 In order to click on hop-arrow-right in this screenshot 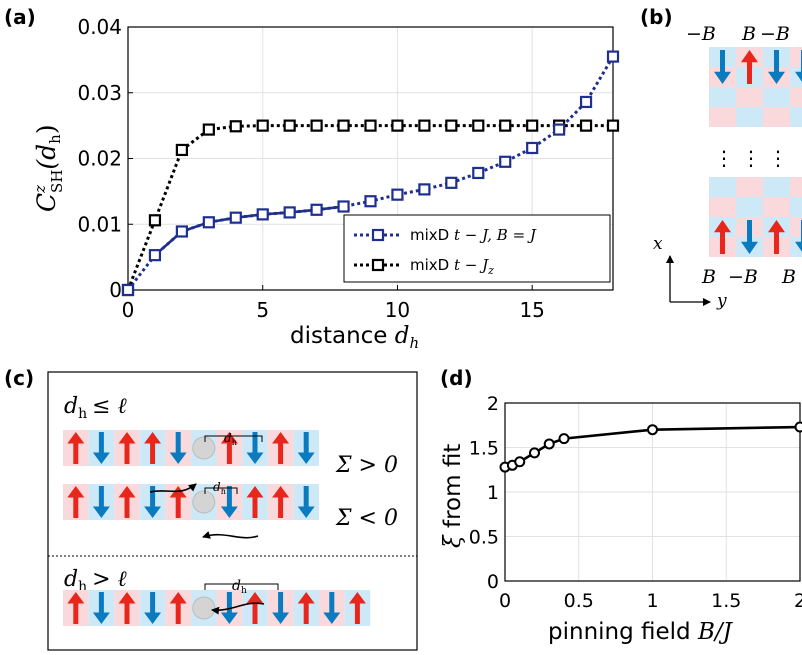, I will do `click(173, 488)`.